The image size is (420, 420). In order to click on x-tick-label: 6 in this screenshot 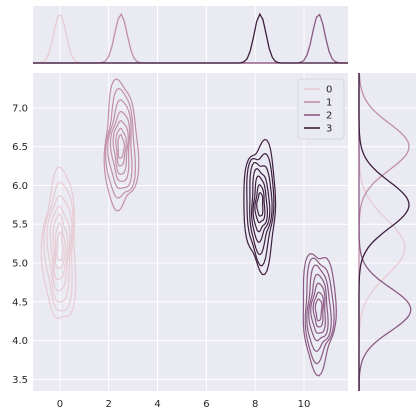, I will do `click(206, 404)`.